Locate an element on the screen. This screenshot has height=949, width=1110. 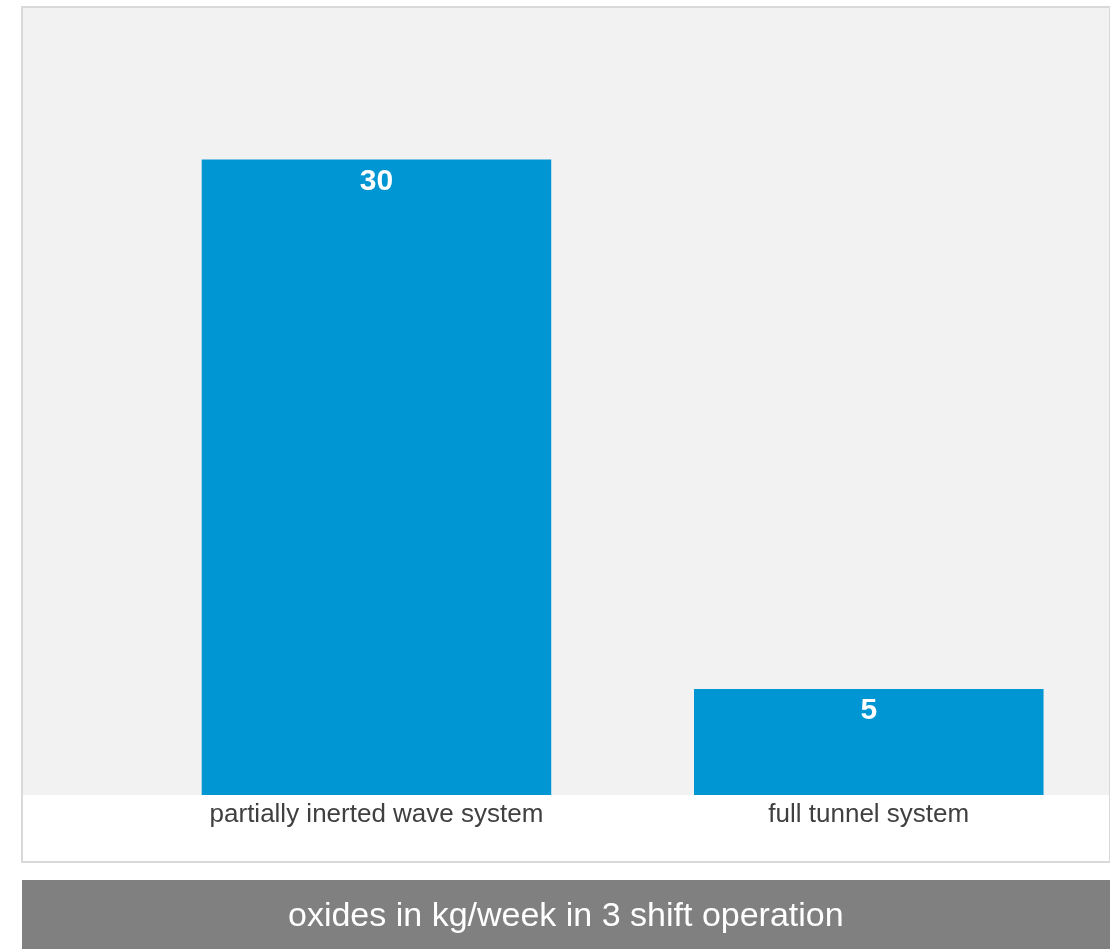
x-tick-label: partially inerted wave system is located at coordinates (376, 813).